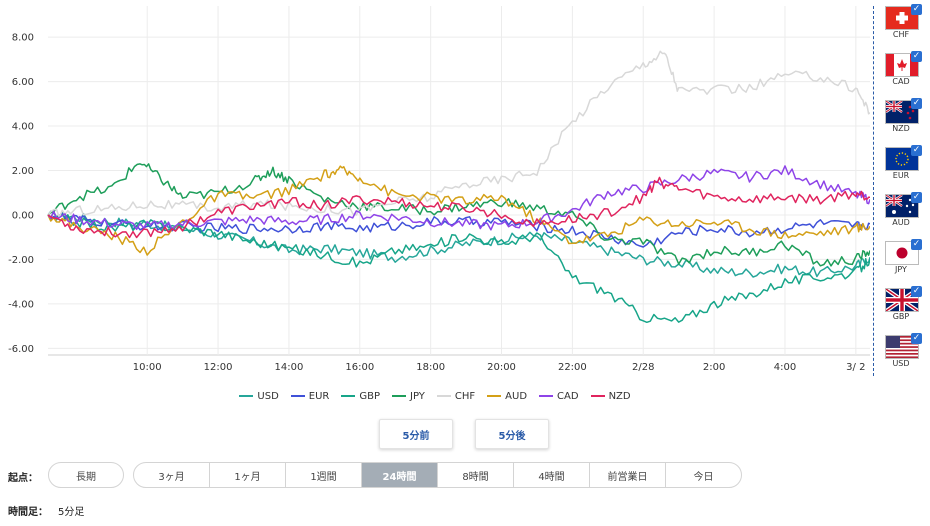  What do you see at coordinates (359, 367) in the screenshot?
I see `x-tick-label: 16:00` at bounding box center [359, 367].